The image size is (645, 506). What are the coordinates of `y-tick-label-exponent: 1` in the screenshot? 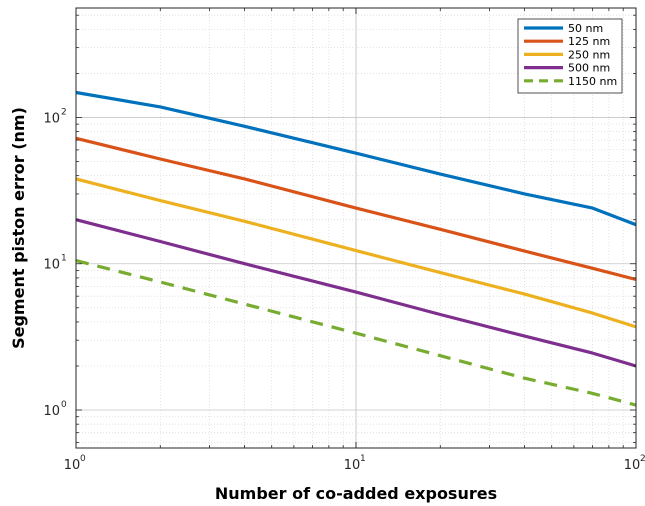 It's located at (64, 259).